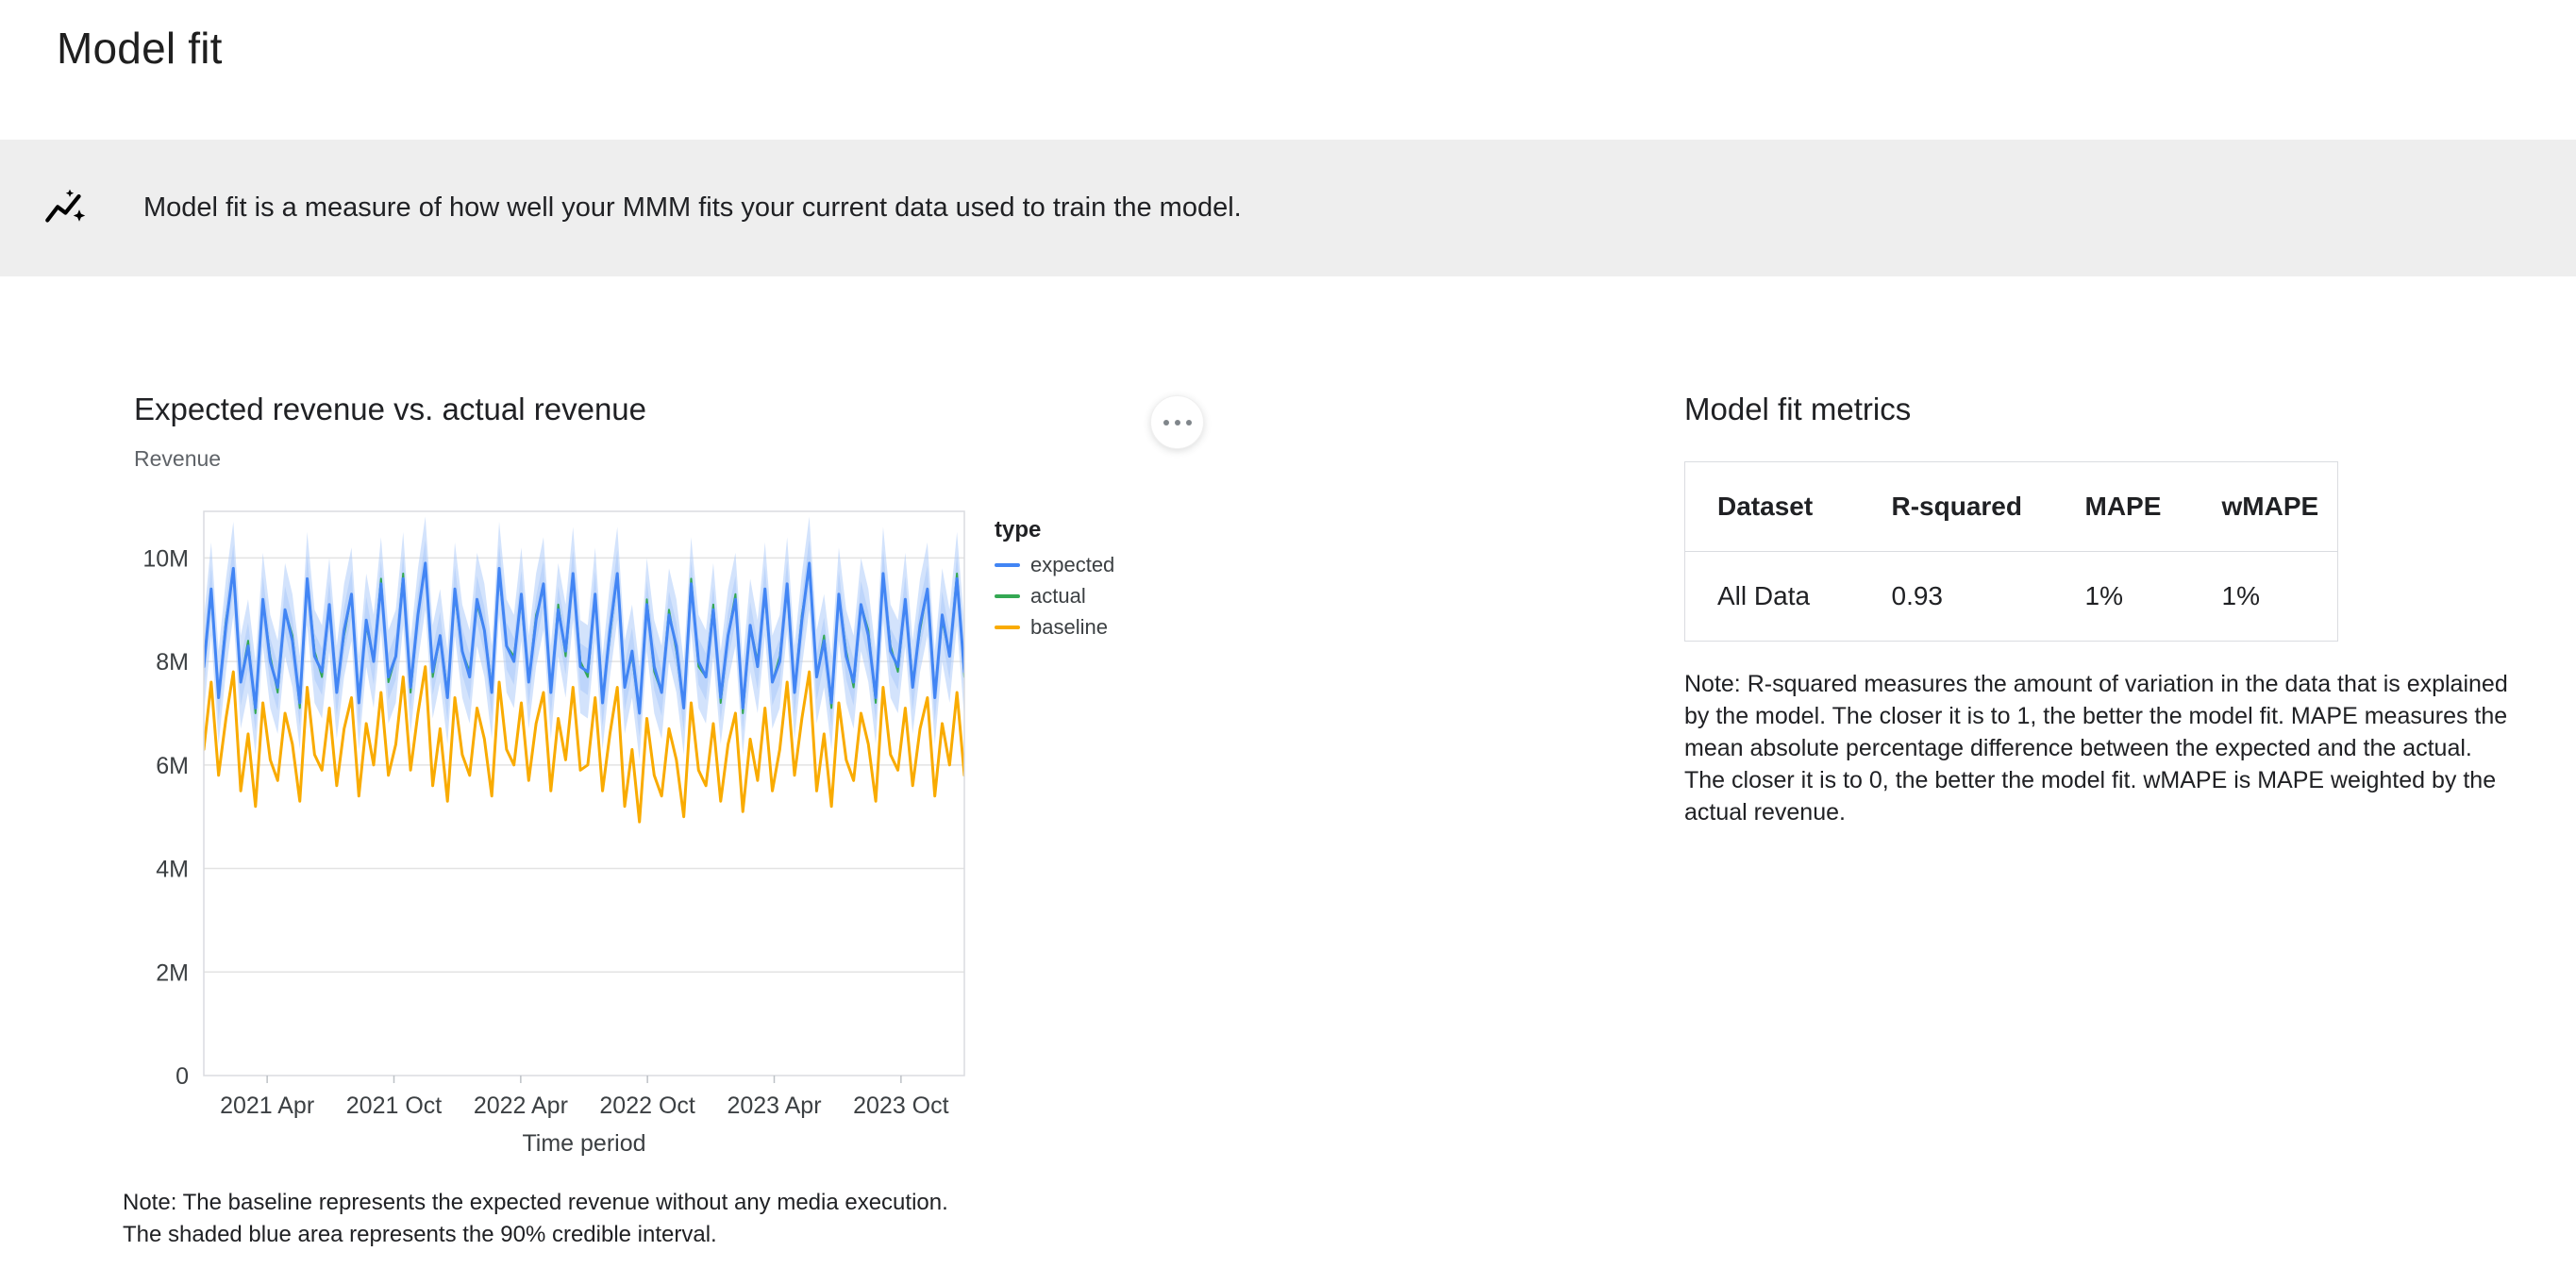  What do you see at coordinates (1166, 422) in the screenshot?
I see `more-horiz-icon` at bounding box center [1166, 422].